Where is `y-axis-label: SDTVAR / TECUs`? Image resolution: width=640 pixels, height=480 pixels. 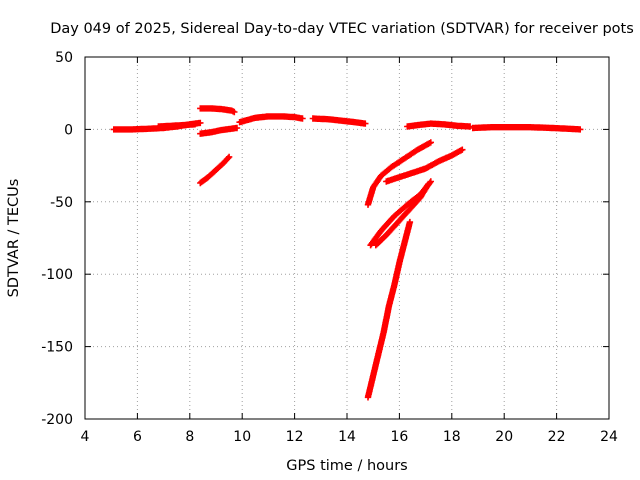
y-axis-label: SDTVAR / TECUs is located at coordinates (14, 238).